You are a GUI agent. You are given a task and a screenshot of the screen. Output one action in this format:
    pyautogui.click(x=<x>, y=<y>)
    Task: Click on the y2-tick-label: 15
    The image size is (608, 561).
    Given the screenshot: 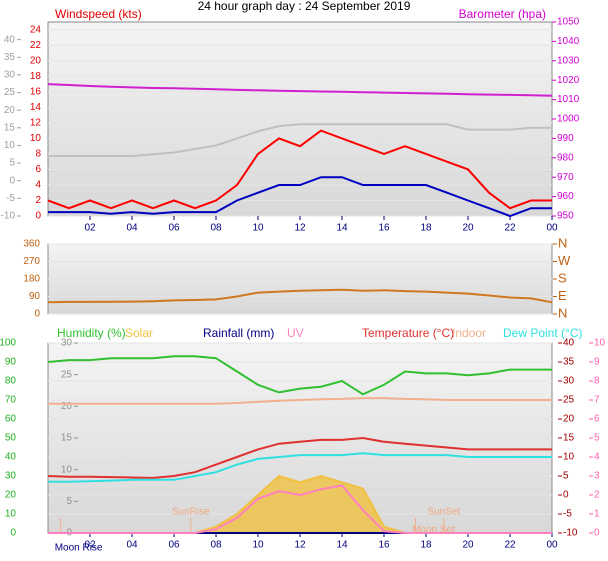 What is the action you would take?
    pyautogui.click(x=569, y=438)
    